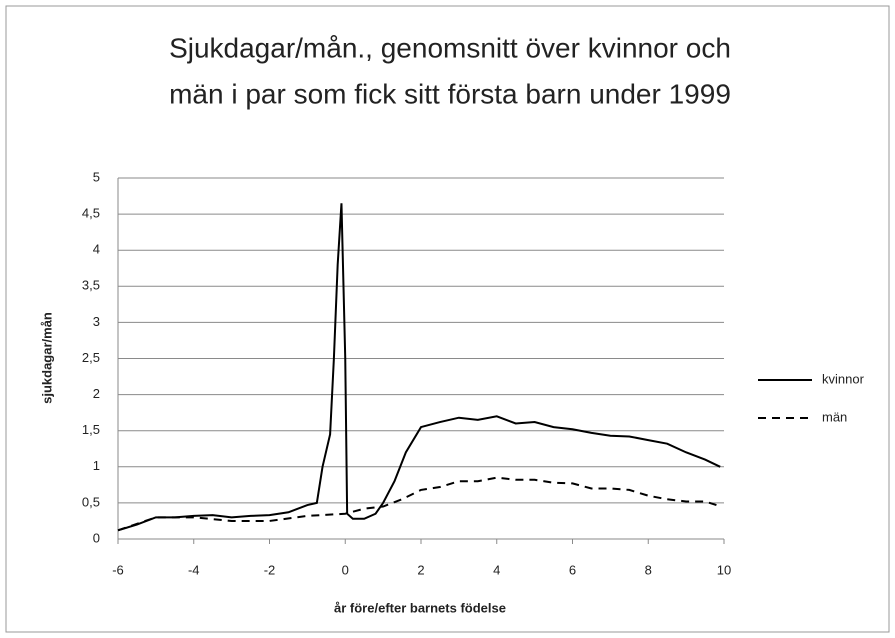 This screenshot has height=638, width=895. Describe the element at coordinates (843, 378) in the screenshot. I see `legend-label: kvinnor` at that location.